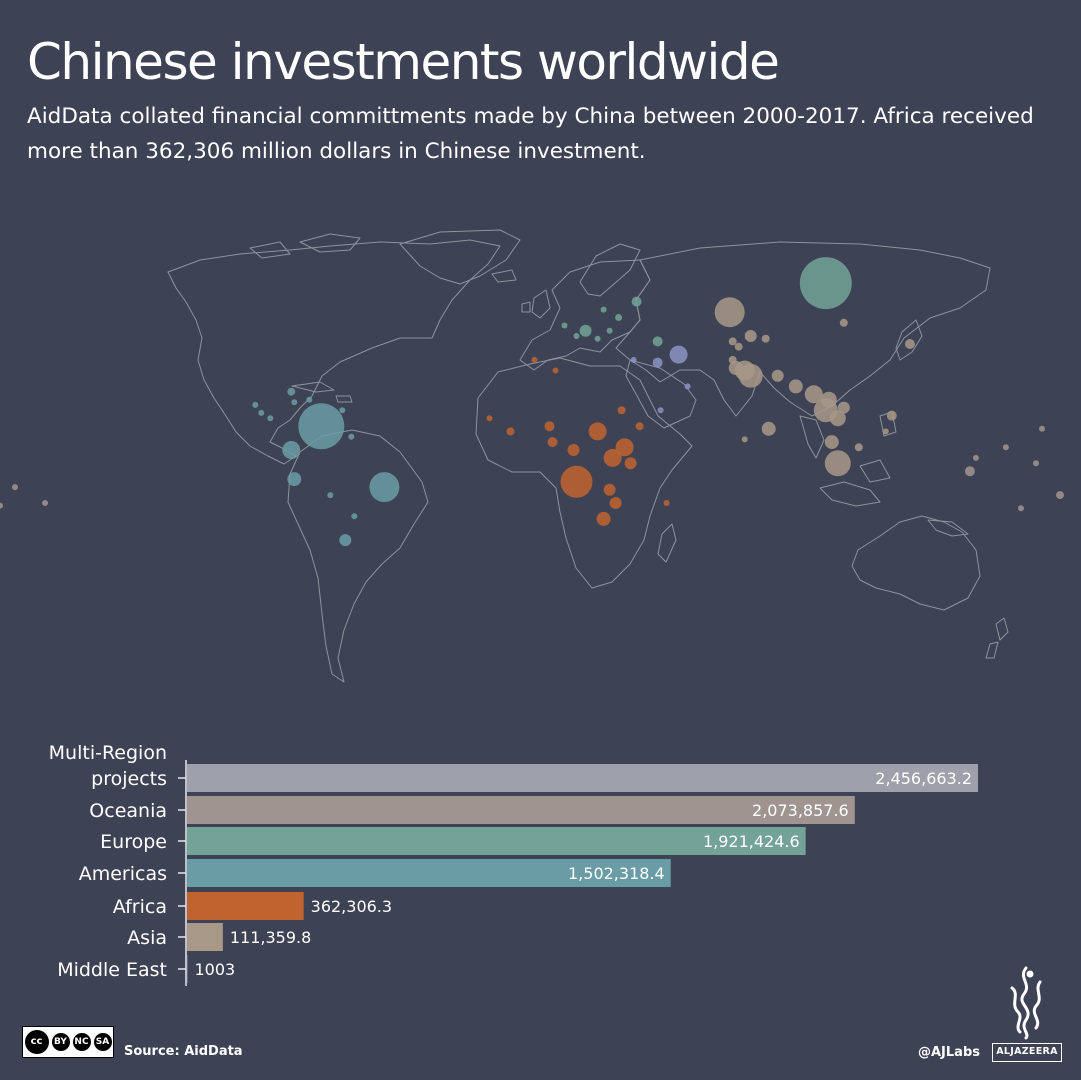 Image resolution: width=1081 pixels, height=1080 pixels. What do you see at coordinates (616, 873) in the screenshot?
I see `value-label-americas: 1,502,318.4` at bounding box center [616, 873].